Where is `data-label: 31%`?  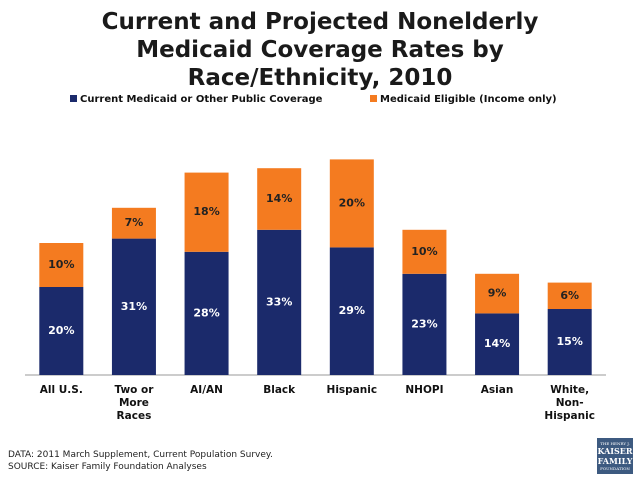
data-label: 31% is located at coordinates (134, 306).